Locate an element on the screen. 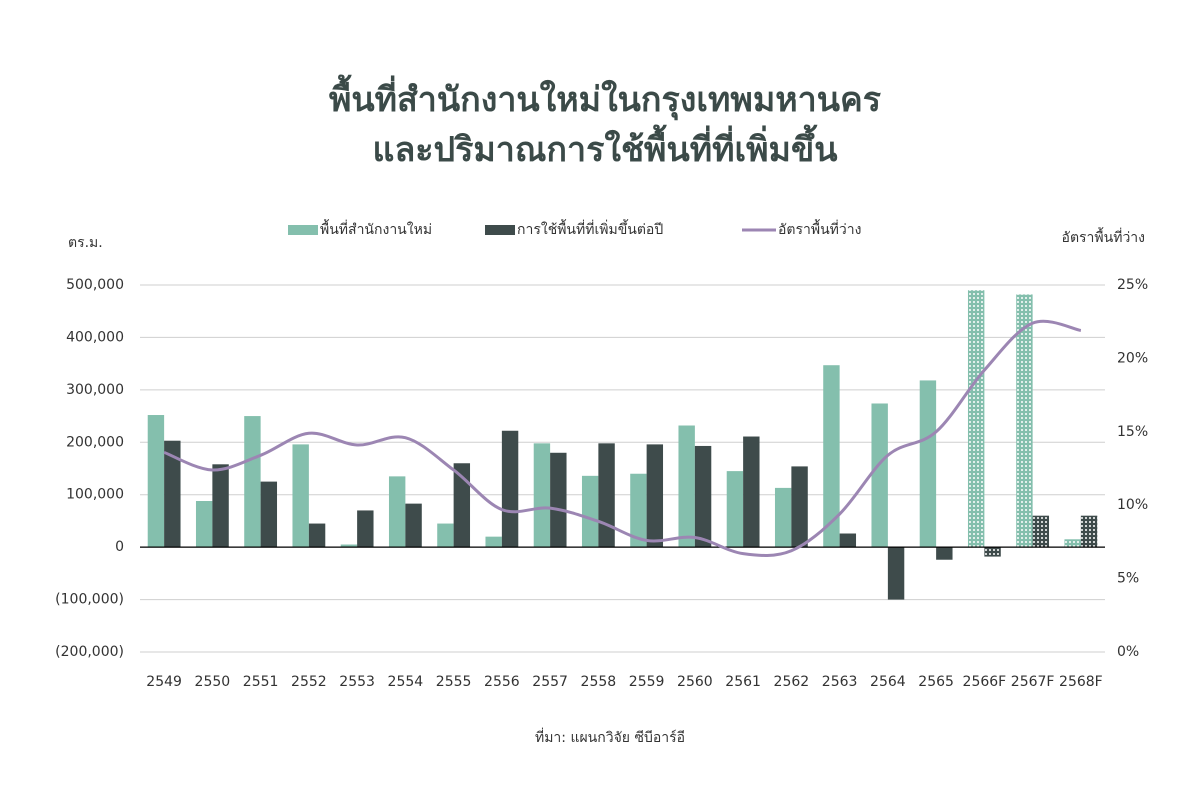  x-tick-label: 2557 is located at coordinates (550, 682).